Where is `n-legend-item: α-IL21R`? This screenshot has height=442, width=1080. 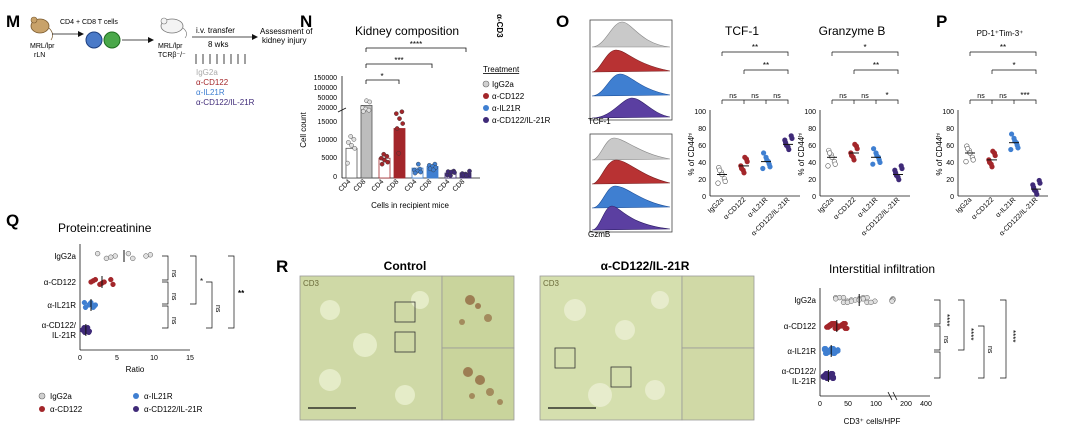
n-legend-item: α-IL21R is located at coordinates (506, 108).